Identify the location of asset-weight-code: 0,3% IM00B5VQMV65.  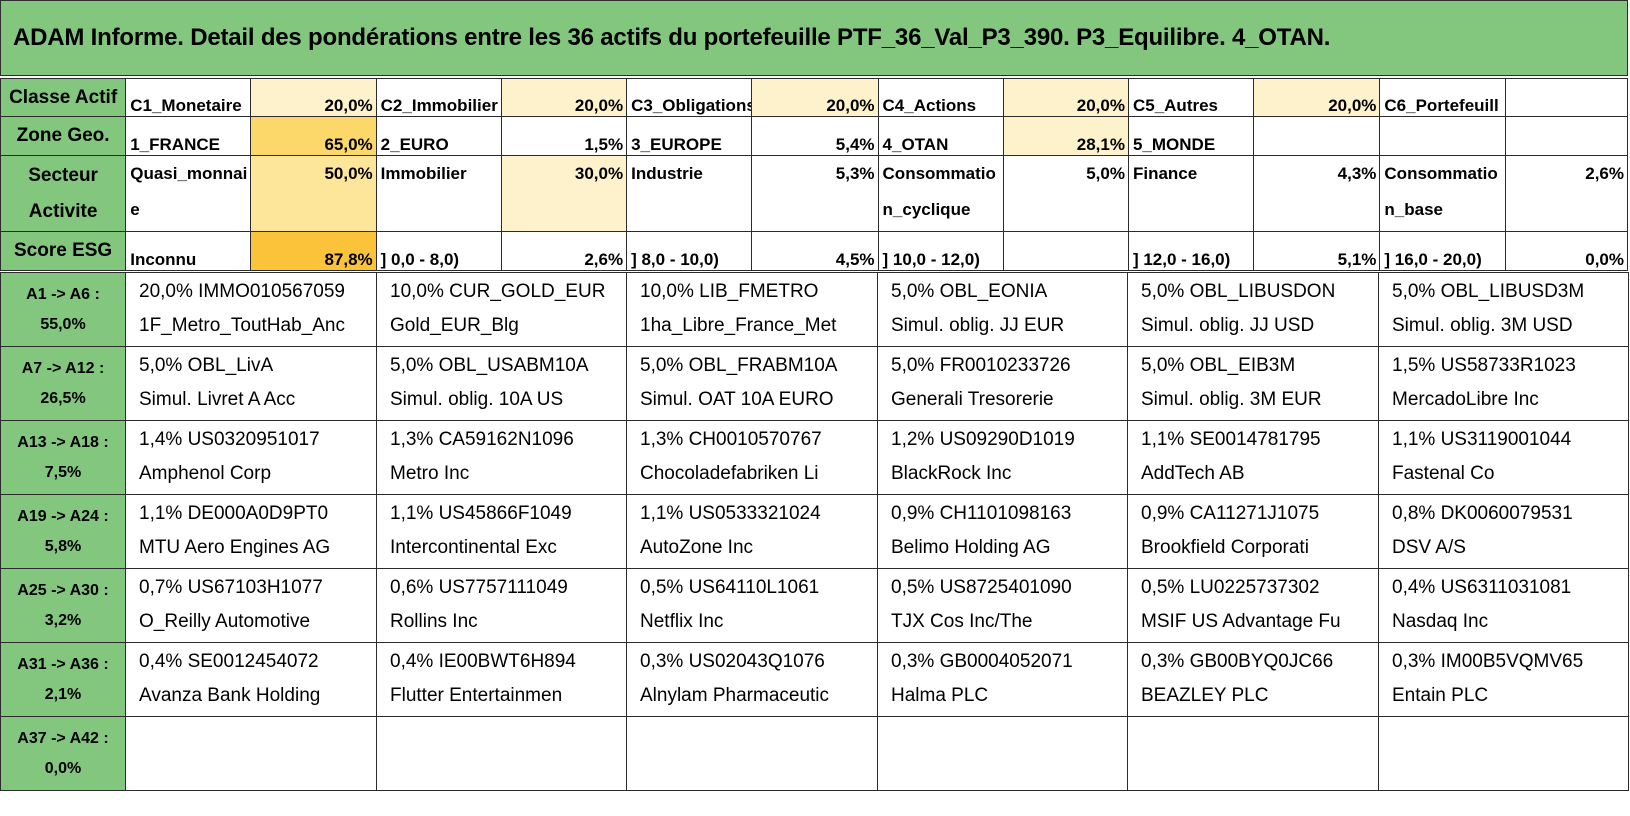
(1488, 661).